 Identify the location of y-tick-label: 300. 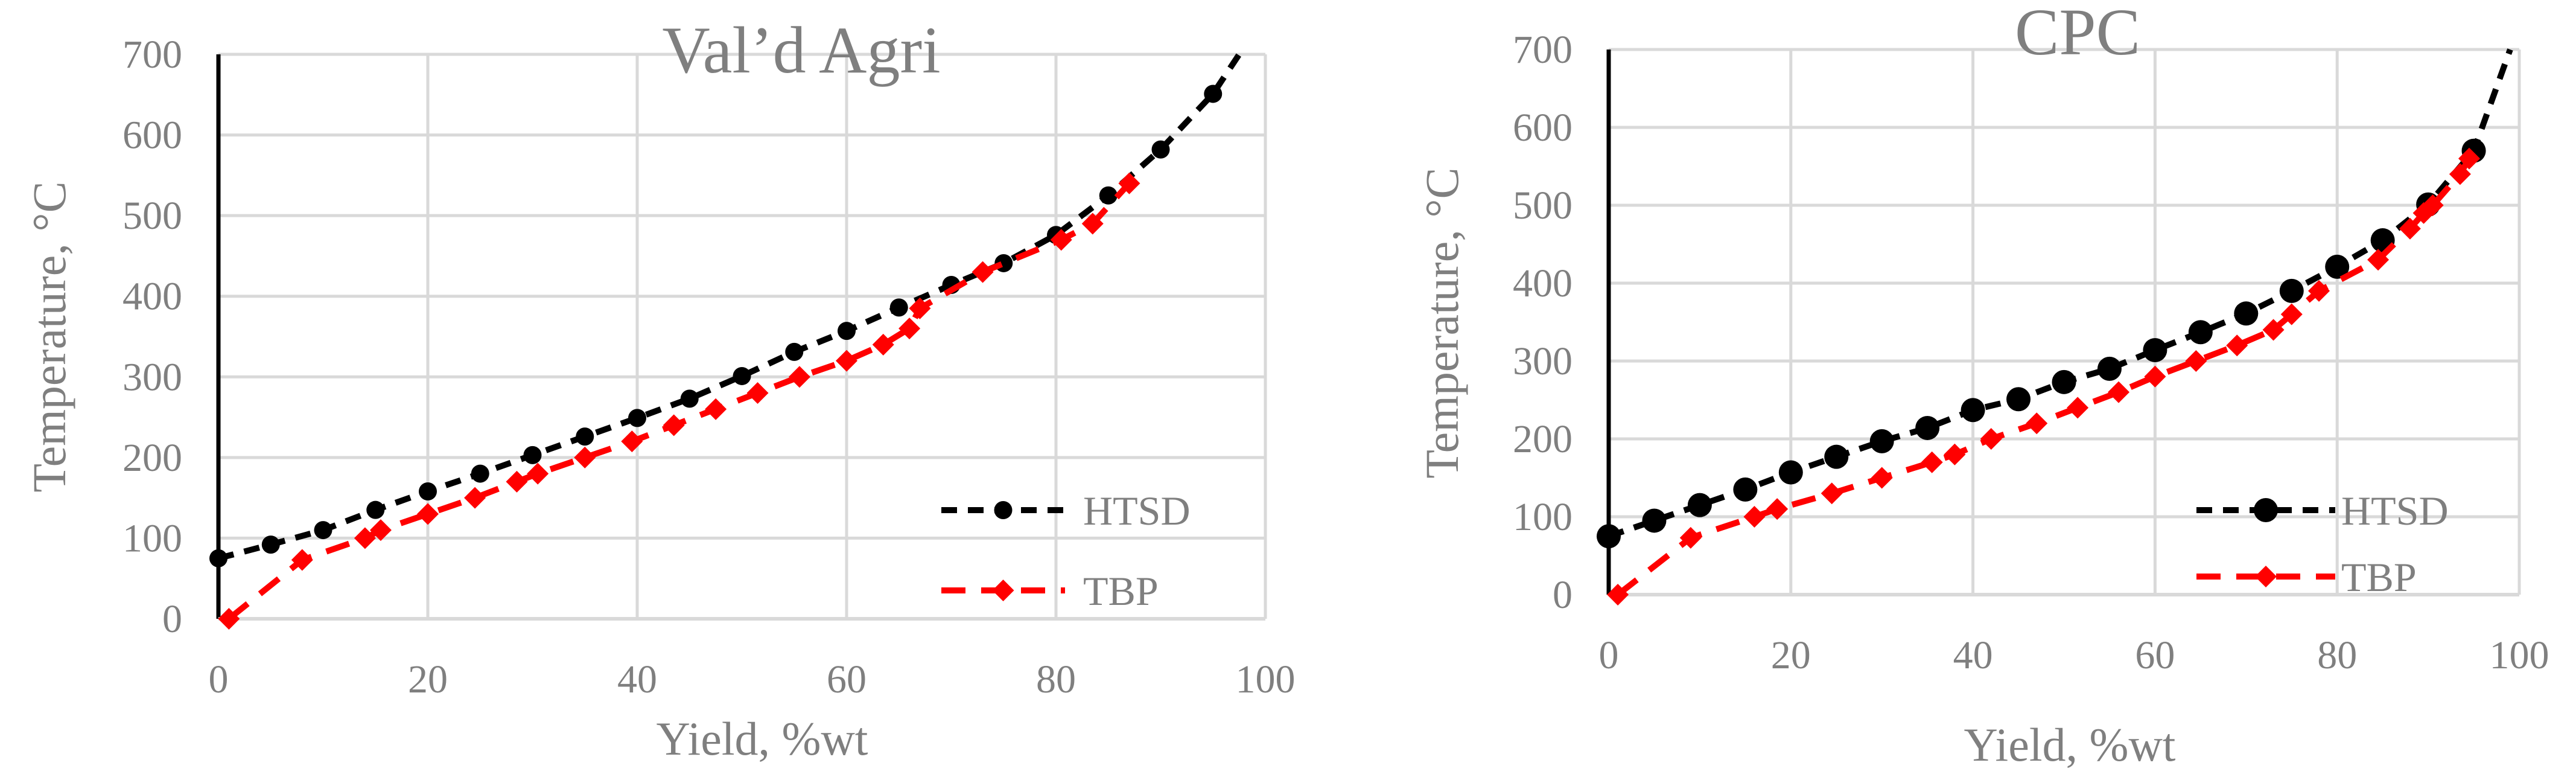
(152, 377).